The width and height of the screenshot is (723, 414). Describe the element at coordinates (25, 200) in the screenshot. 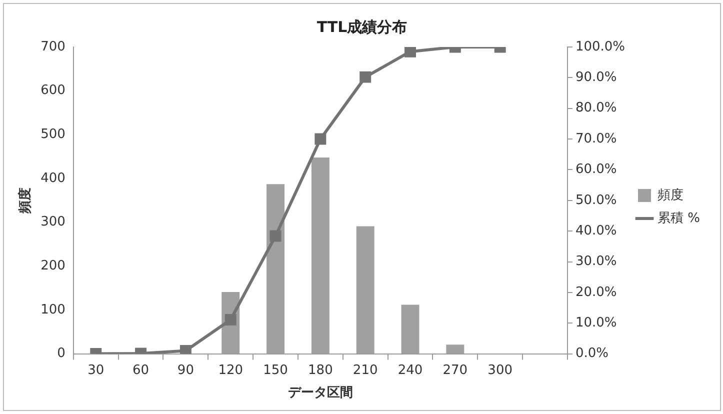

I see `y-axis-title: 頻度` at that location.